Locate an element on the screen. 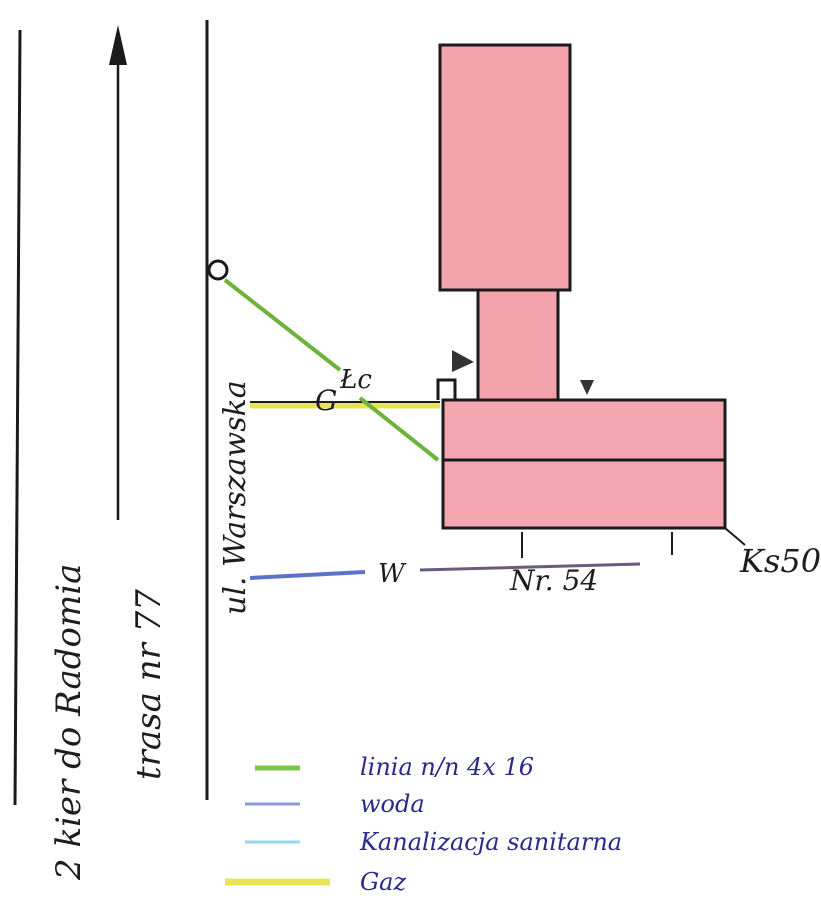  building-main-block is located at coordinates (505, 167).